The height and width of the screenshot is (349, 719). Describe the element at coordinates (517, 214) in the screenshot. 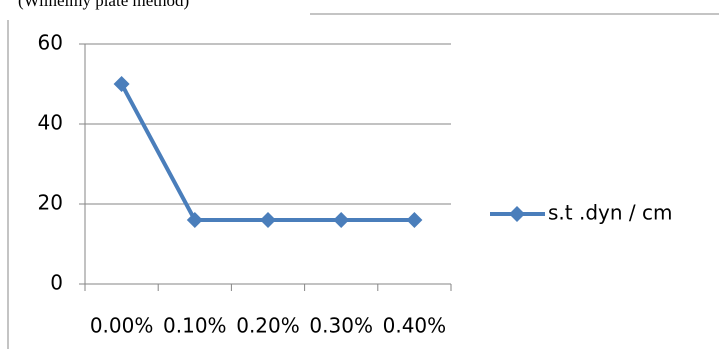

I see `legend-marker` at that location.